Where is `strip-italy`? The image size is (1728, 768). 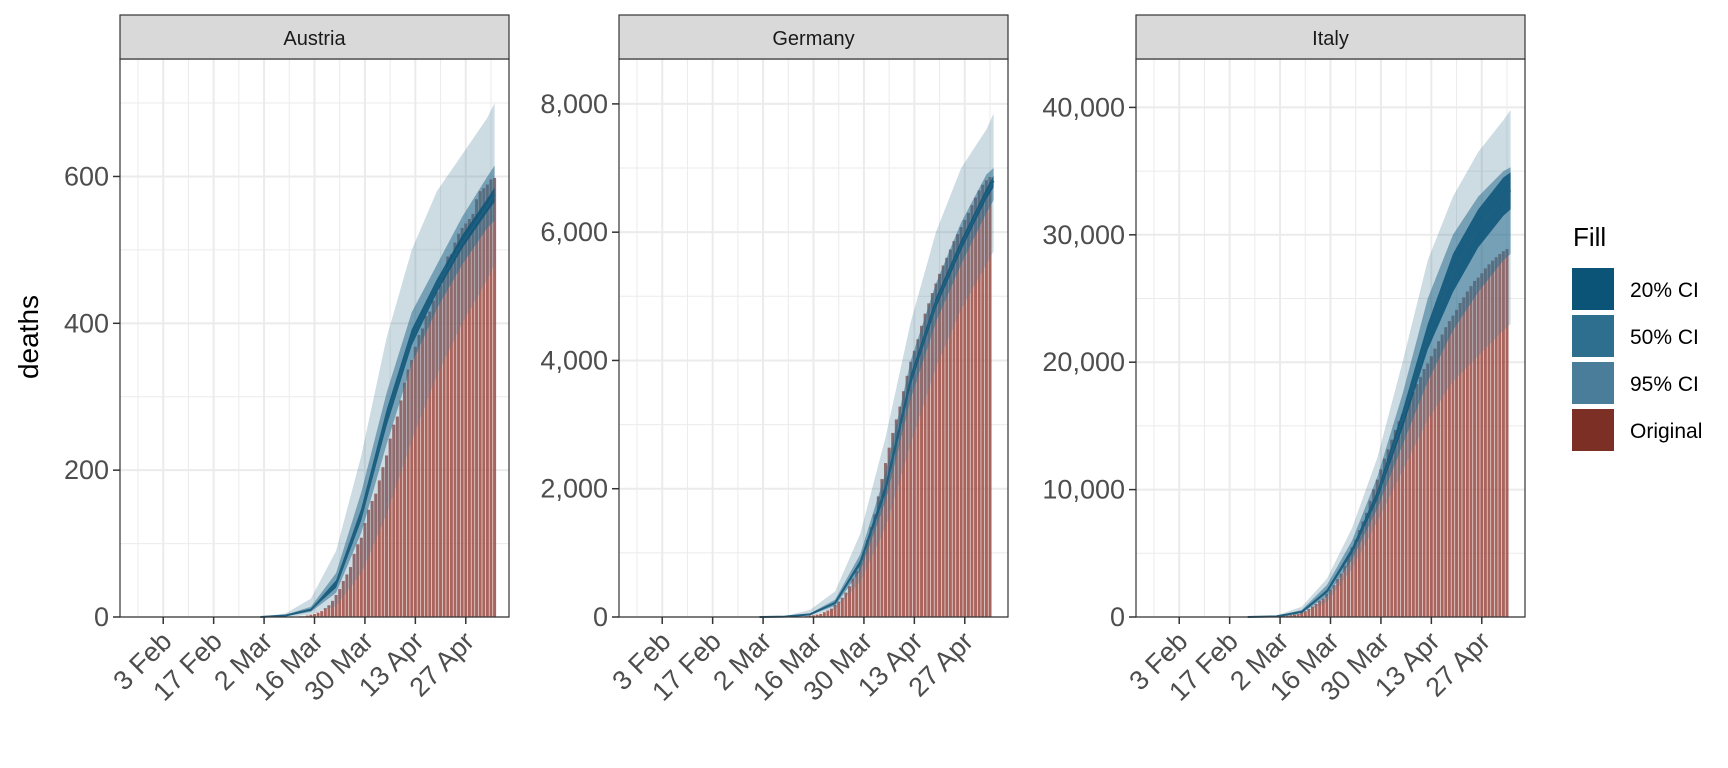 strip-italy is located at coordinates (1330, 37).